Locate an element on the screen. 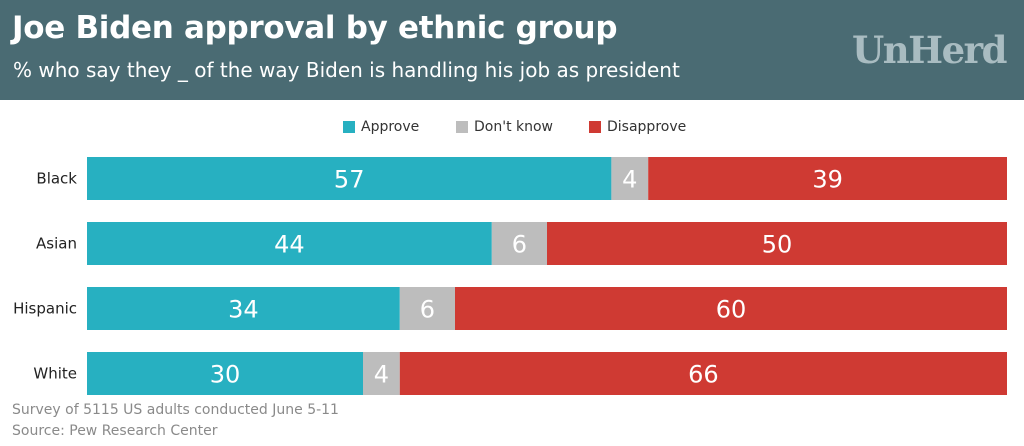 Image resolution: width=1024 pixels, height=446 pixels. value-label-black-disapprove: 39 is located at coordinates (827, 180).